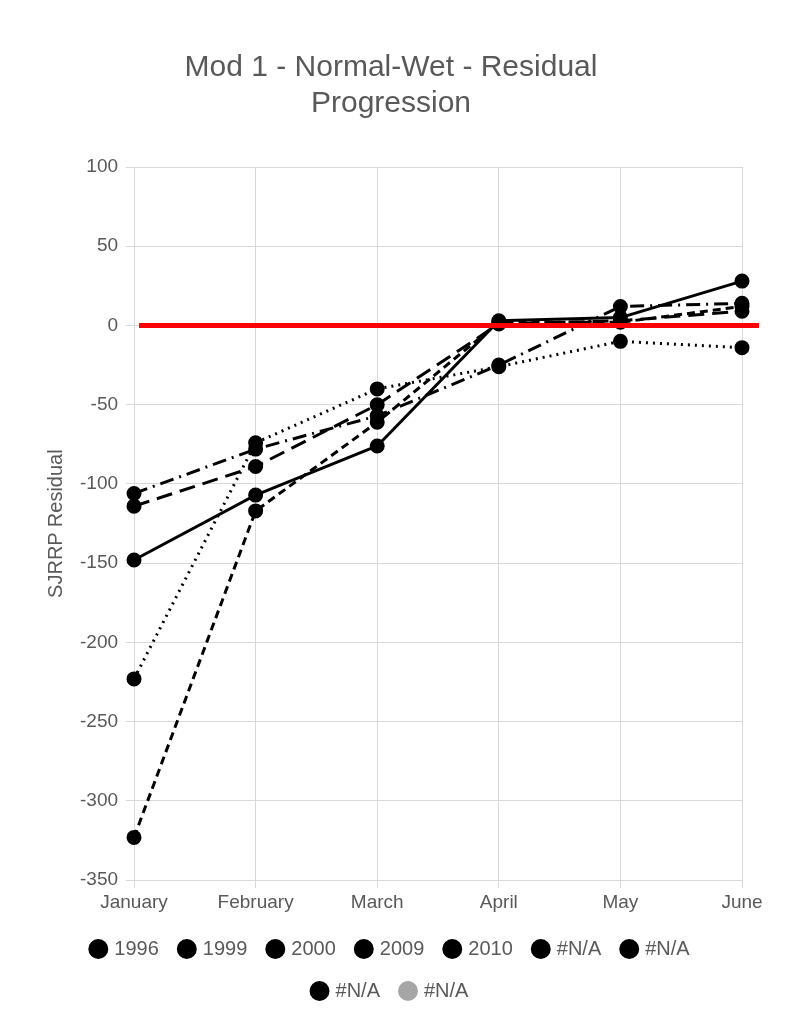 Image resolution: width=790 pixels, height=1021 pixels. What do you see at coordinates (313, 947) in the screenshot?
I see `legend-label: 2000` at bounding box center [313, 947].